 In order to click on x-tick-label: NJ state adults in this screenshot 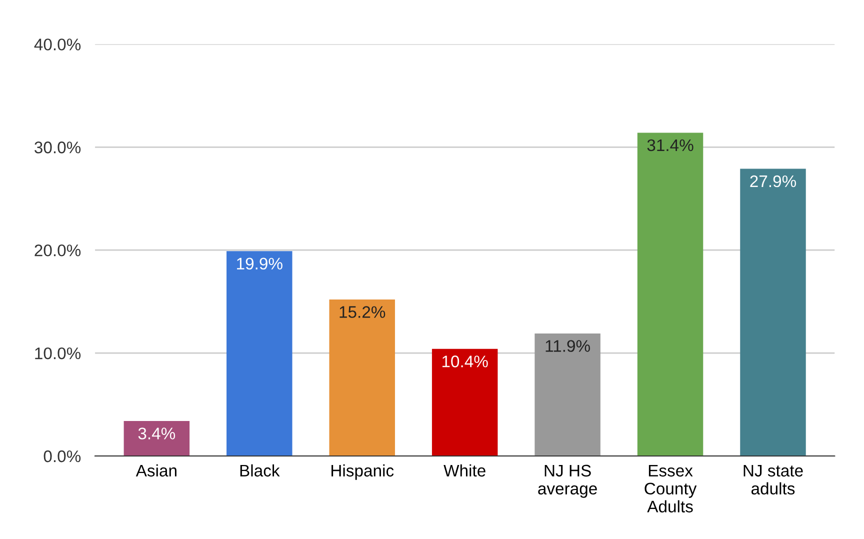, I will do `click(773, 479)`.